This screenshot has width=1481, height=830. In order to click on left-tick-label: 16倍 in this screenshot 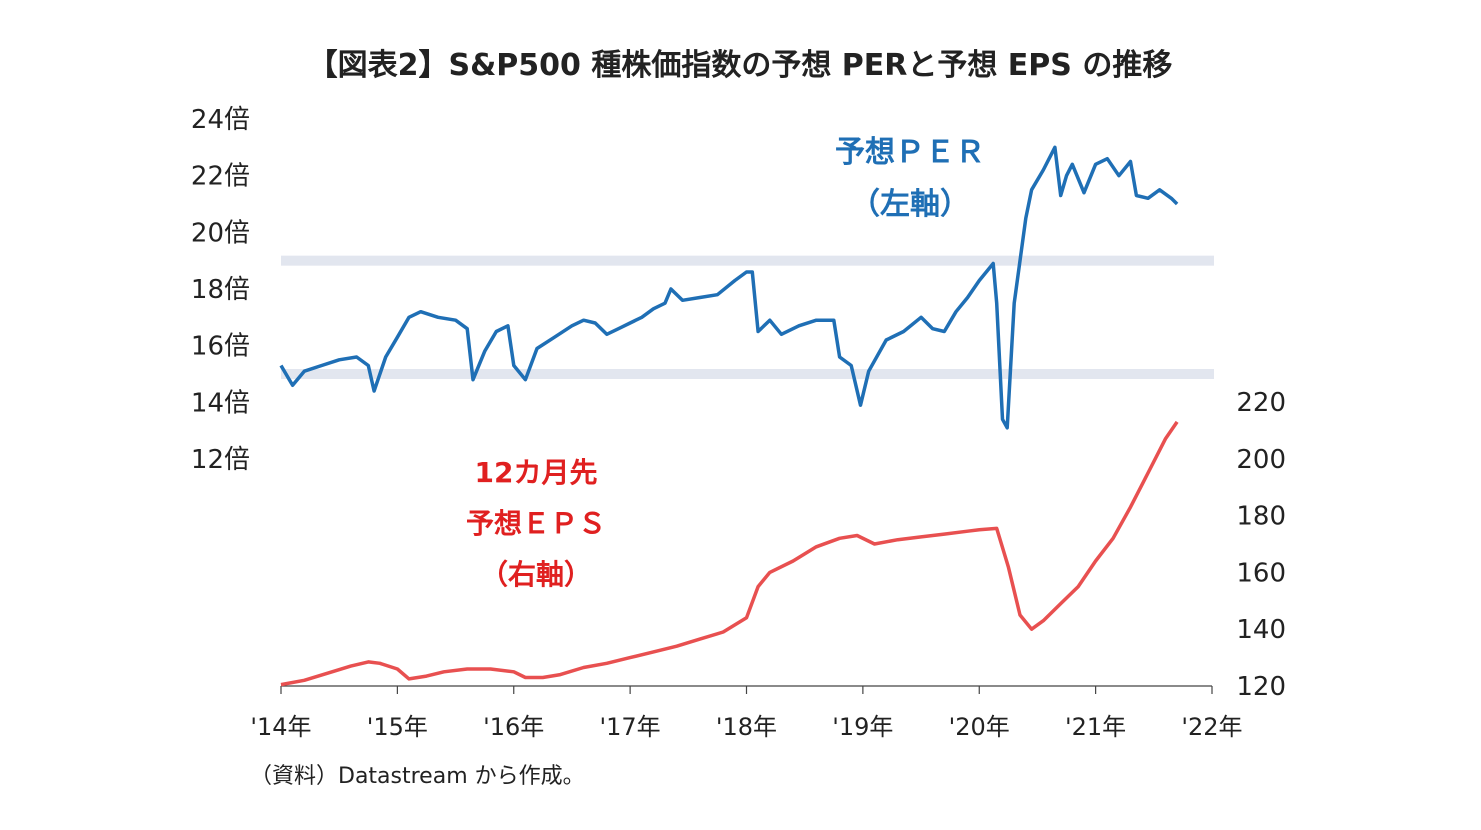, I will do `click(220, 347)`.